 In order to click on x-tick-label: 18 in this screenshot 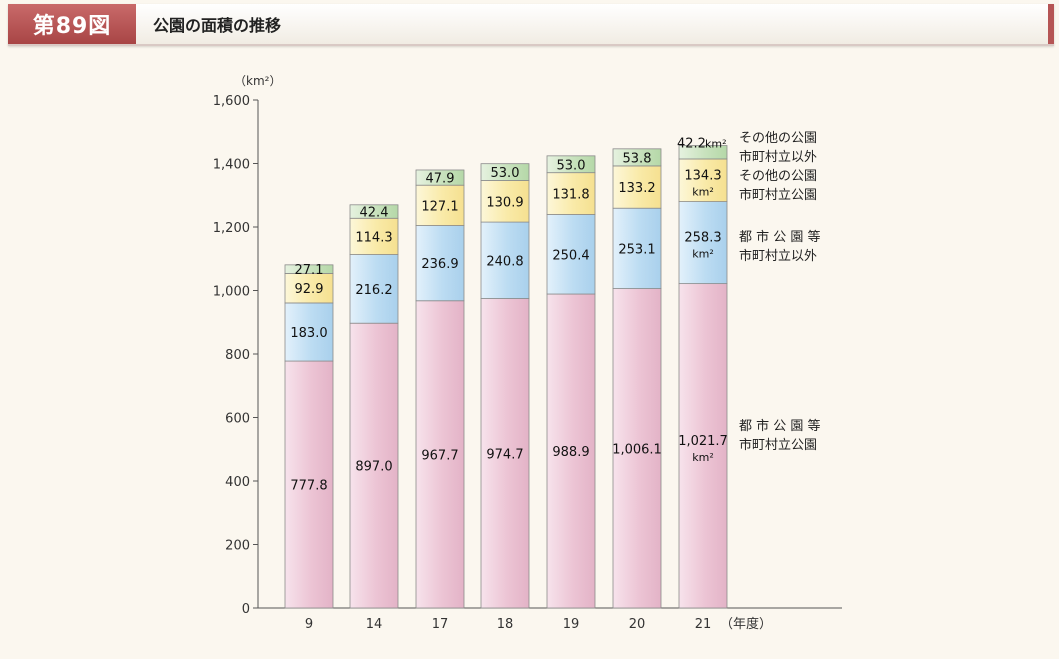, I will do `click(505, 624)`.